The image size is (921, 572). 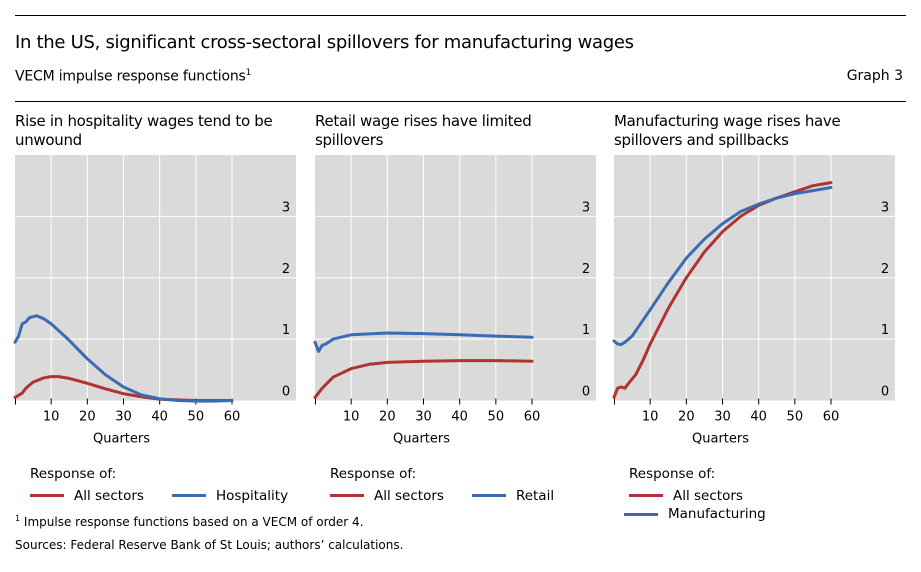 What do you see at coordinates (130, 76) in the screenshot?
I see `subtitle-text: VECM impulse response functions` at bounding box center [130, 76].